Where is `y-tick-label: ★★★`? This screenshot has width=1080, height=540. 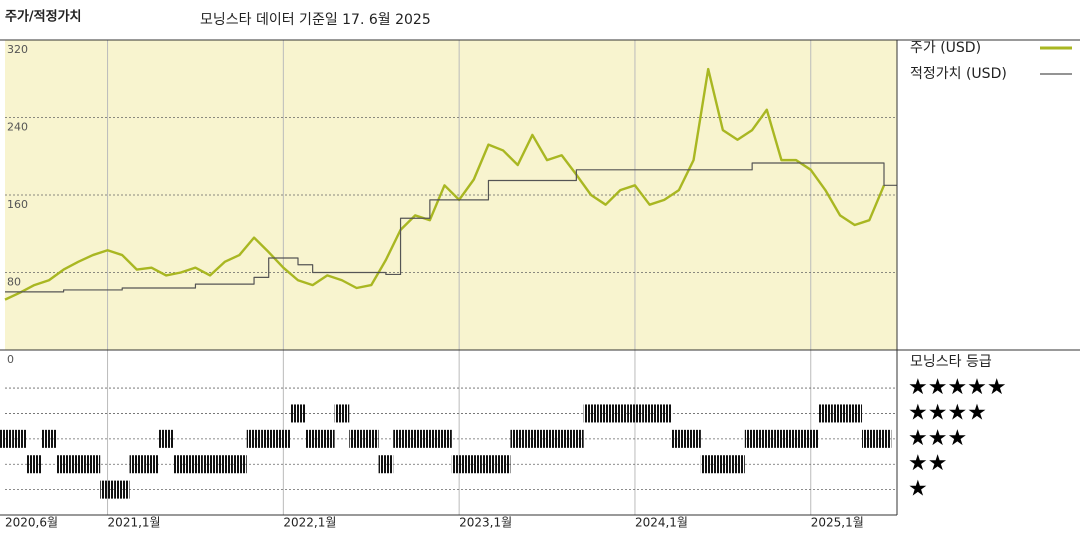 y-tick-label: ★★★ is located at coordinates (937, 438).